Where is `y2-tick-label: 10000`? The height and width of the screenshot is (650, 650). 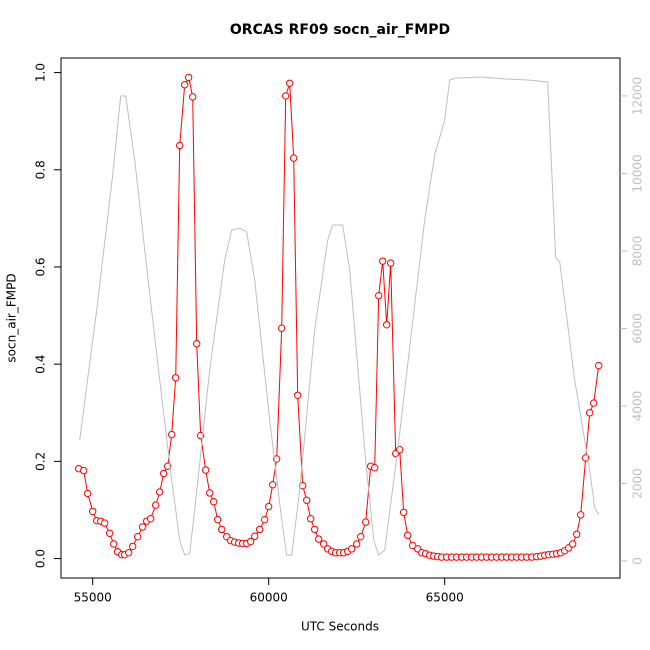 y2-tick-label: 10000 is located at coordinates (638, 173).